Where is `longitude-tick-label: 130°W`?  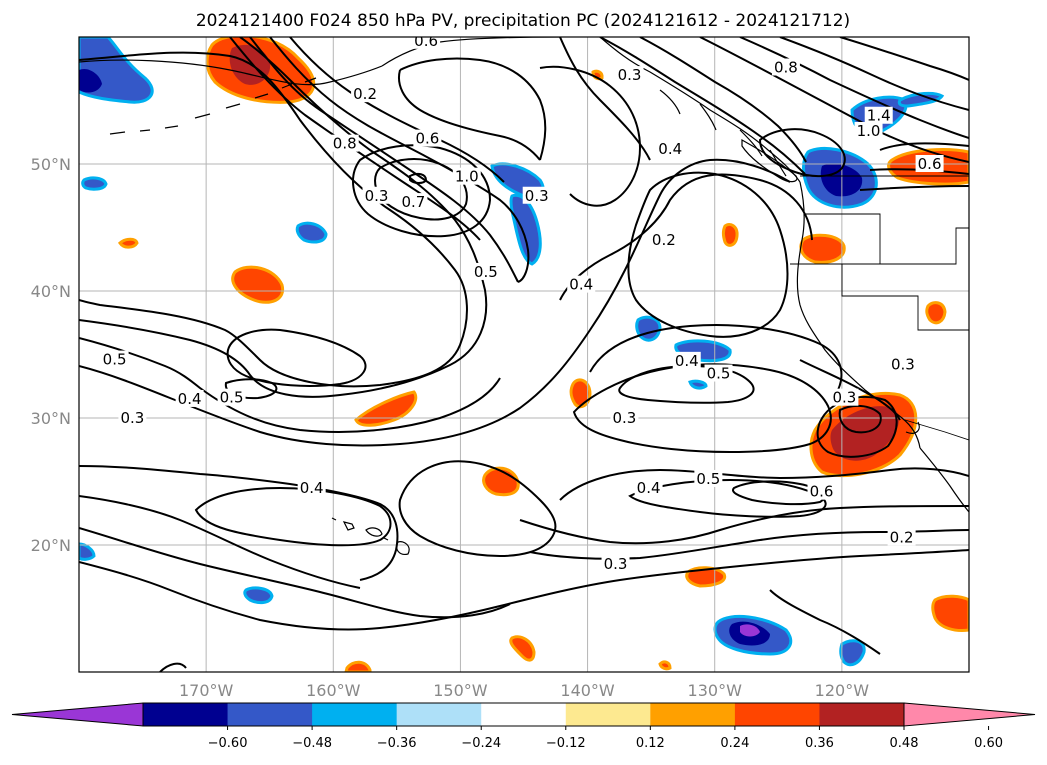
longitude-tick-label: 130°W is located at coordinates (715, 690).